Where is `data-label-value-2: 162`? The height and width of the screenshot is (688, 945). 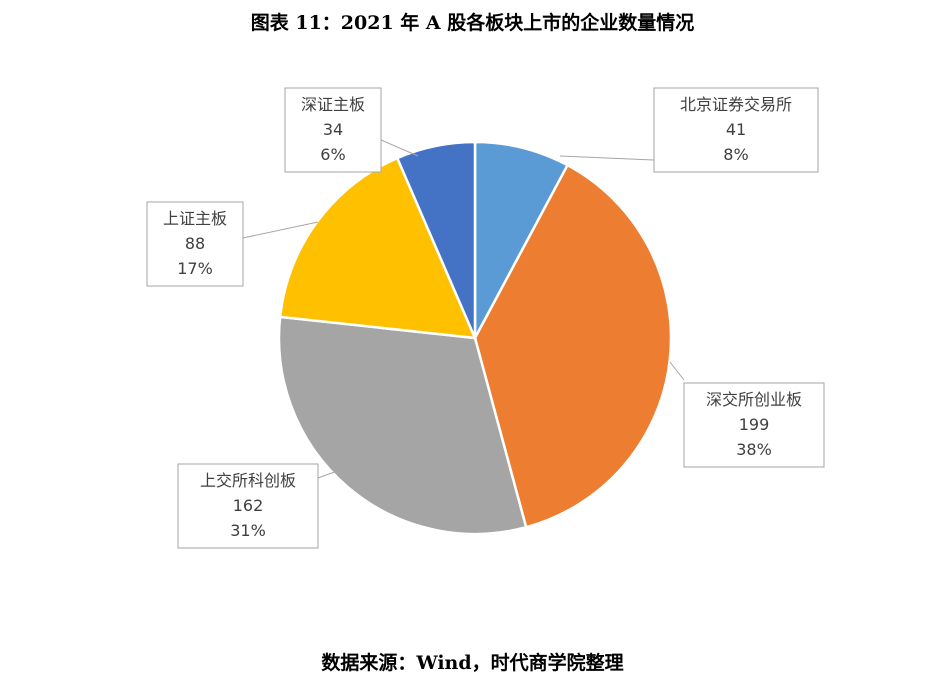 data-label-value-2: 162 is located at coordinates (248, 505).